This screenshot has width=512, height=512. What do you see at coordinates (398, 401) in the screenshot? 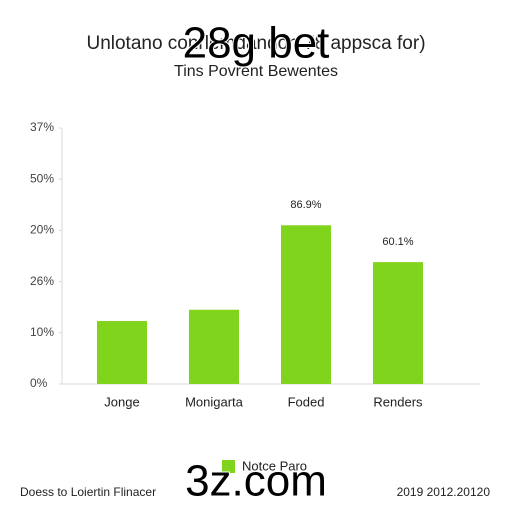
I see `x-tick-label: Renders` at bounding box center [398, 401].